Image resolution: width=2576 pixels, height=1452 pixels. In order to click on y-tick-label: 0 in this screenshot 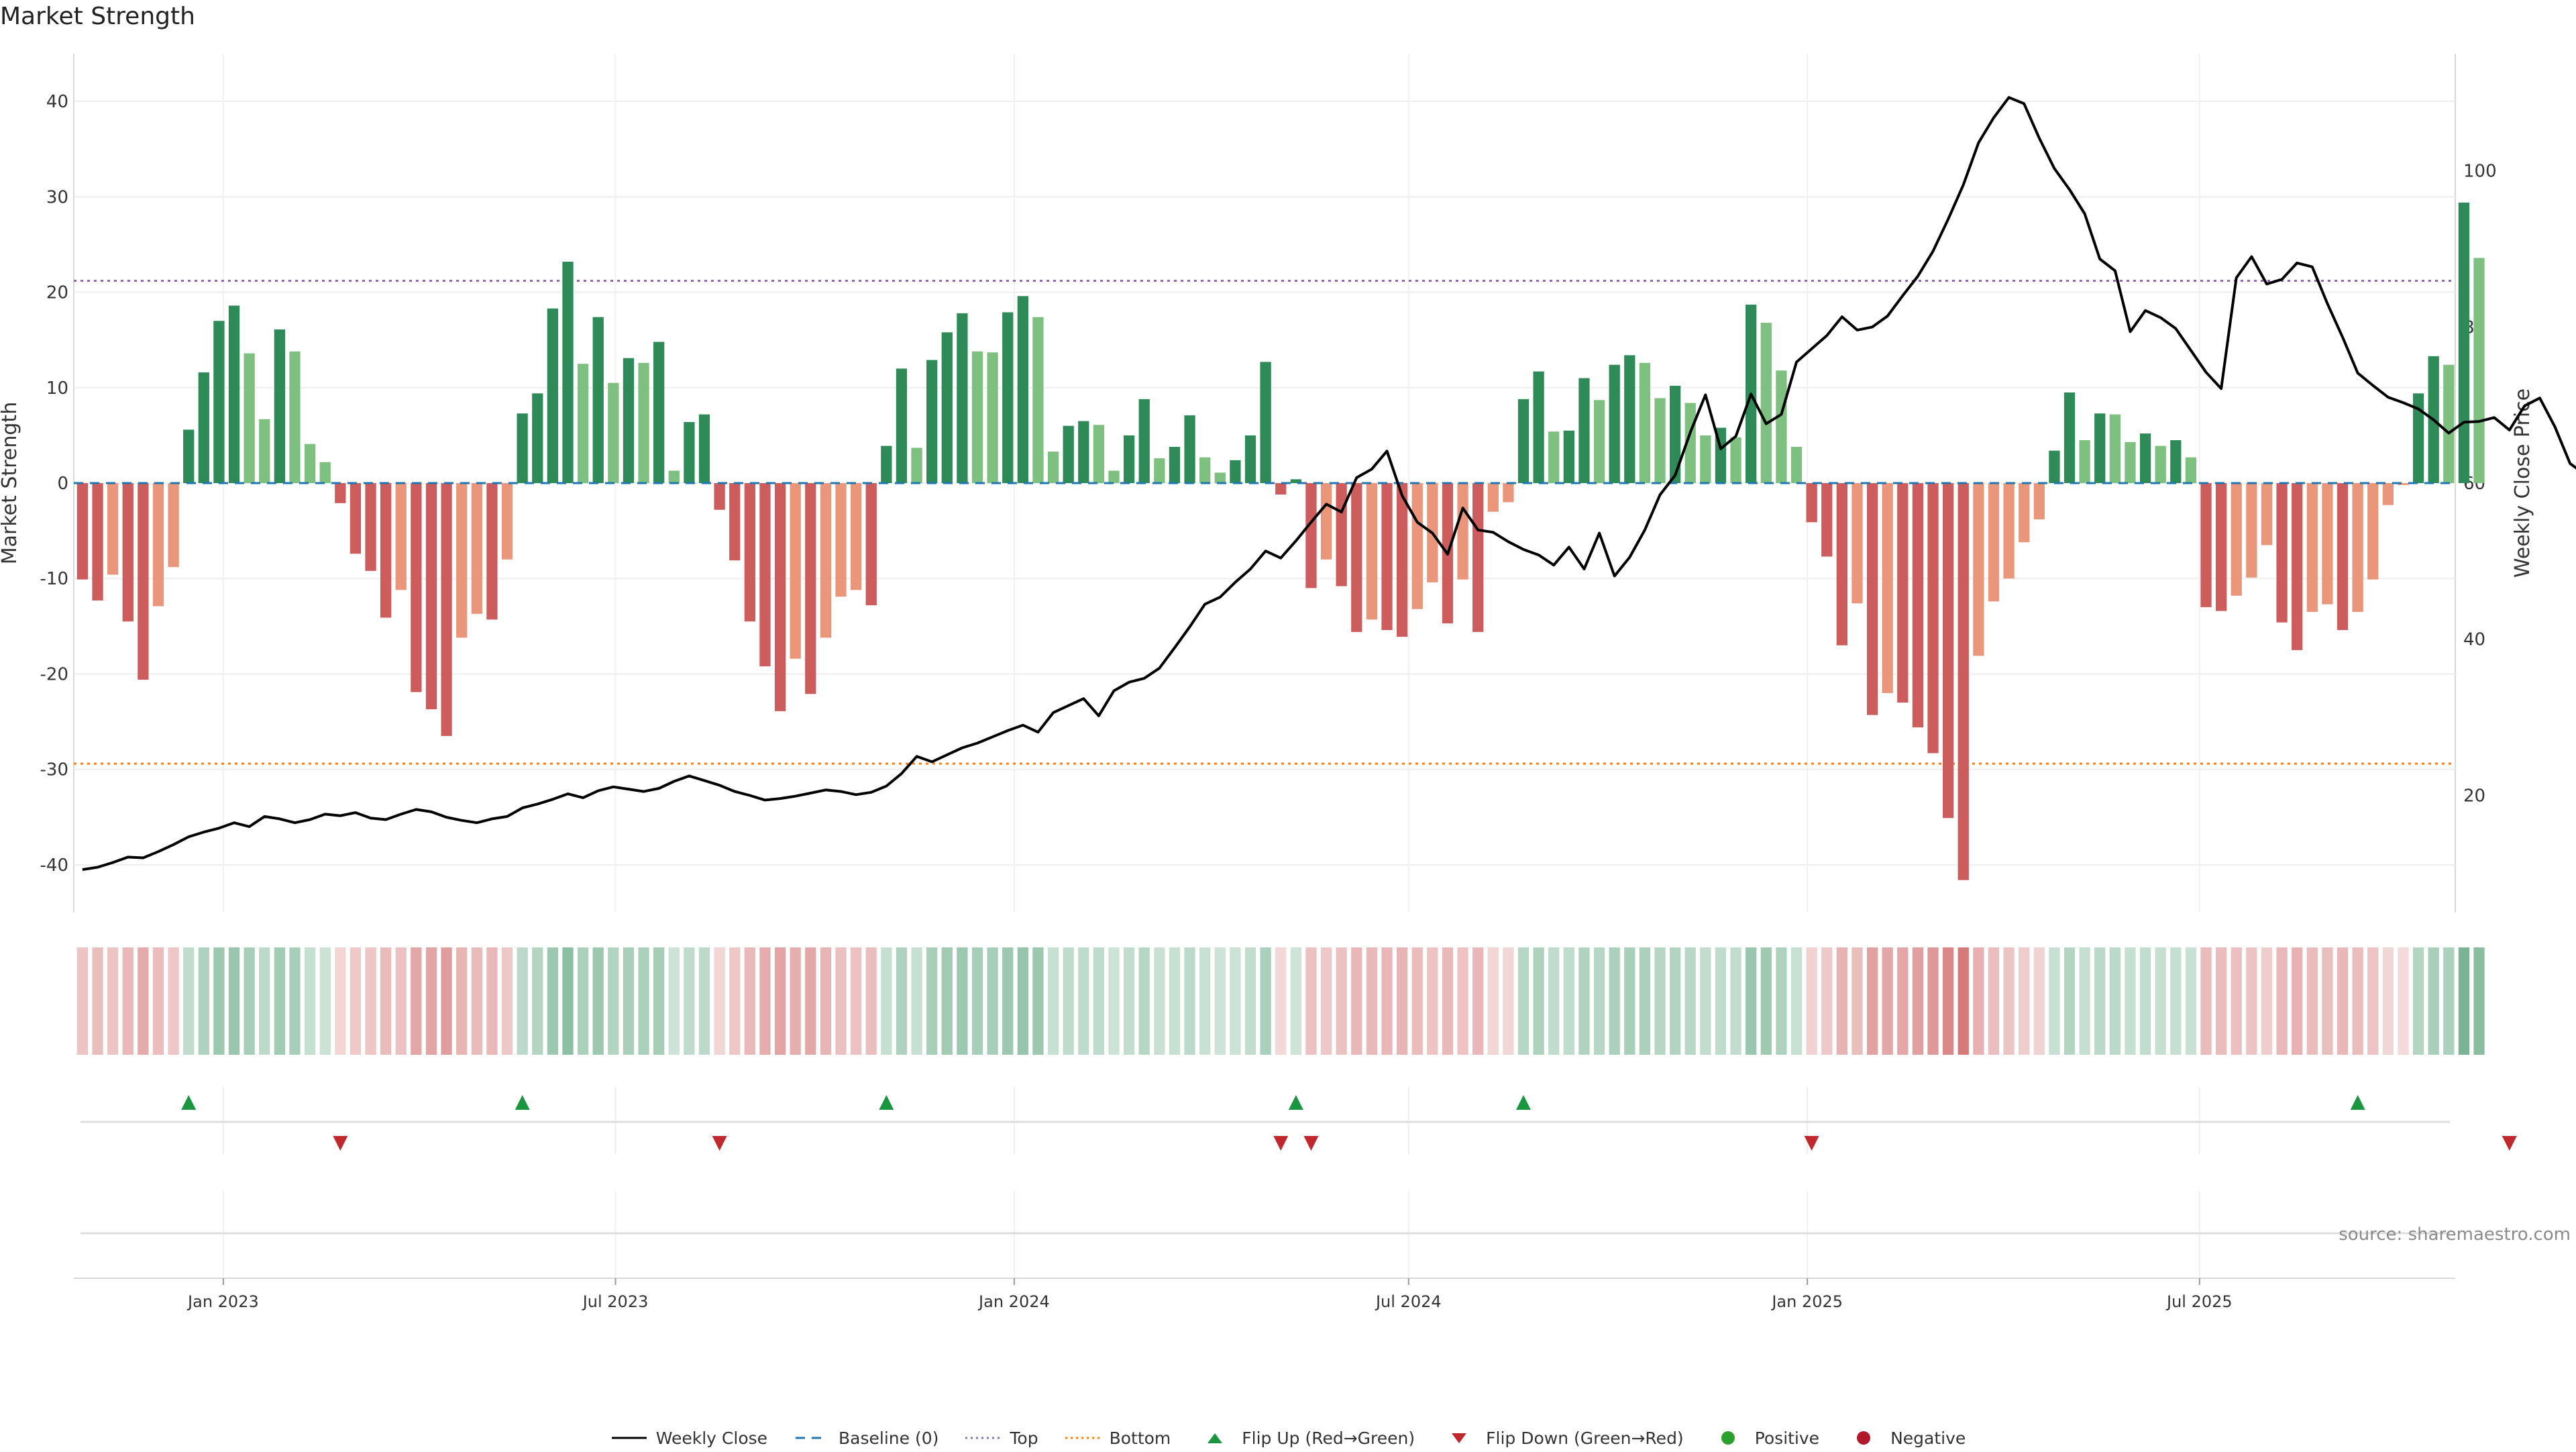, I will do `click(62, 484)`.